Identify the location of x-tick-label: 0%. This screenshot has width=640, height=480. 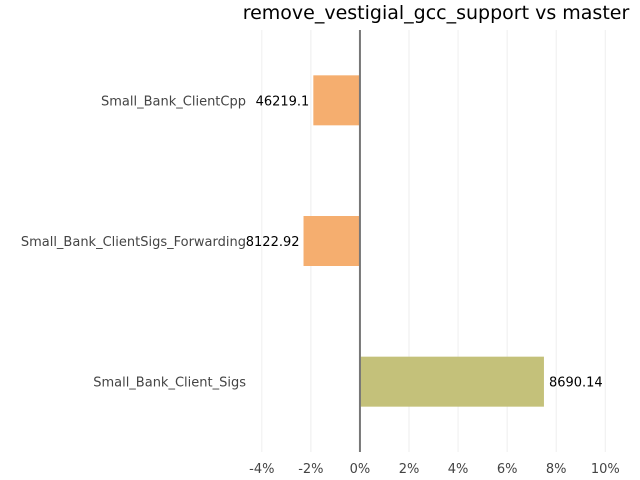
(360, 469).